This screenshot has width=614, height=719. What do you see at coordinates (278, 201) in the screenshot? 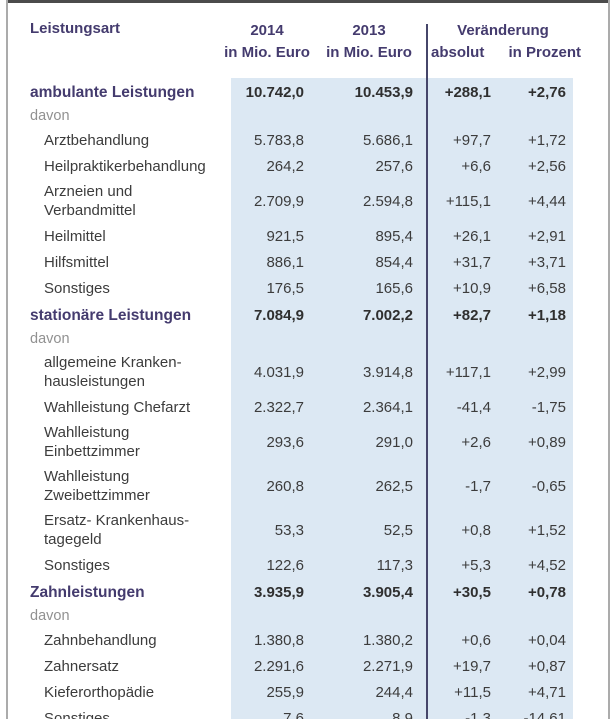
I see `cell-2014: 2.709,9` at bounding box center [278, 201].